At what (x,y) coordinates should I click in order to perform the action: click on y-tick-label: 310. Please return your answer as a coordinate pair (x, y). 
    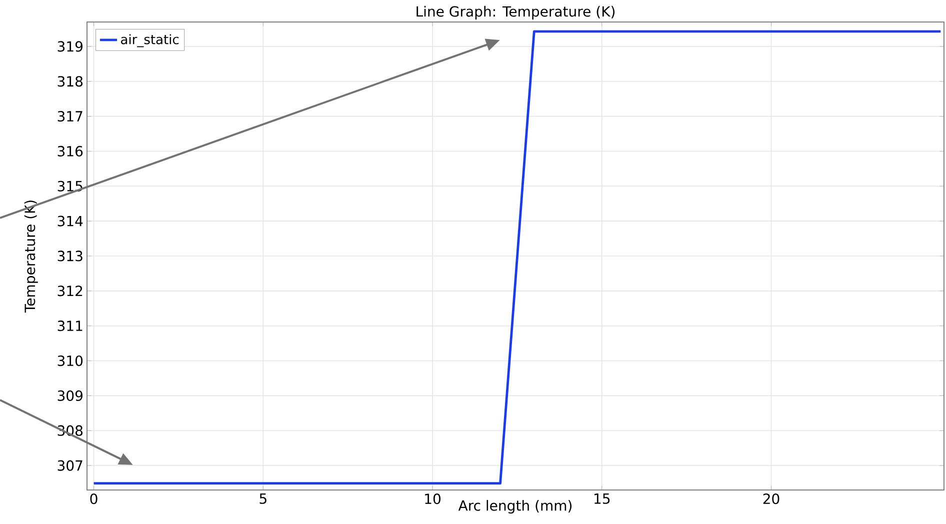
    Looking at the image, I should click on (70, 360).